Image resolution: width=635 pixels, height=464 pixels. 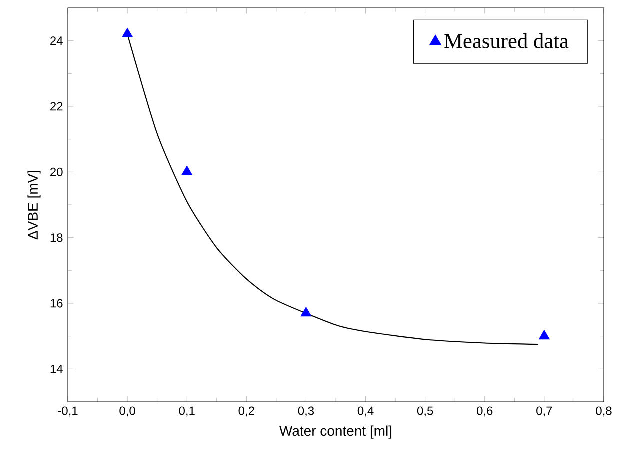 I want to click on y-tick-label: 18, so click(x=56, y=238).